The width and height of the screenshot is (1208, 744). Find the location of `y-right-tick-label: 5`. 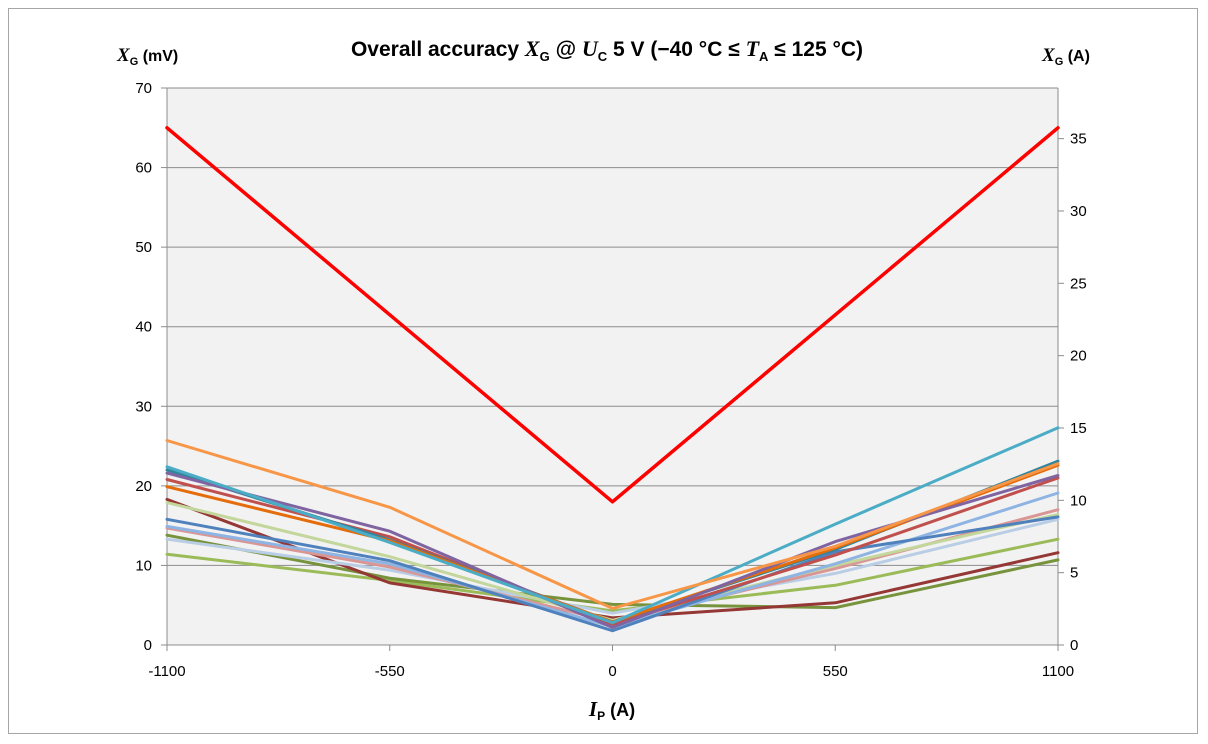

y-right-tick-label: 5 is located at coordinates (1074, 573).